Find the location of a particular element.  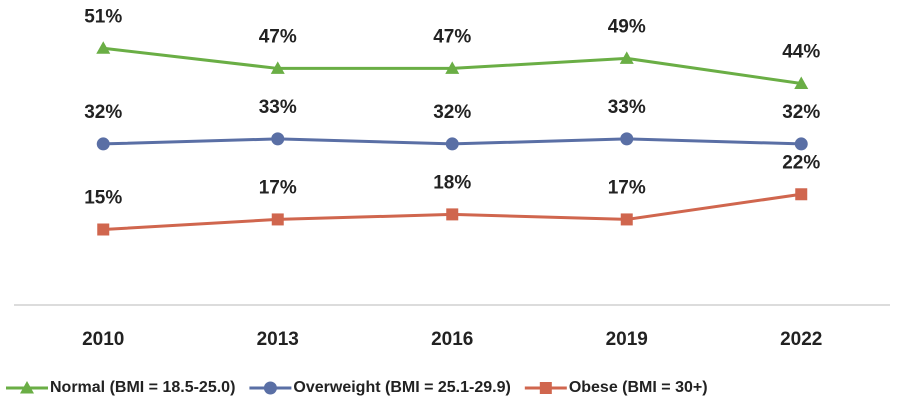

legend-label: Overweight (BMI = 25.1-29.9) is located at coordinates (401, 387).